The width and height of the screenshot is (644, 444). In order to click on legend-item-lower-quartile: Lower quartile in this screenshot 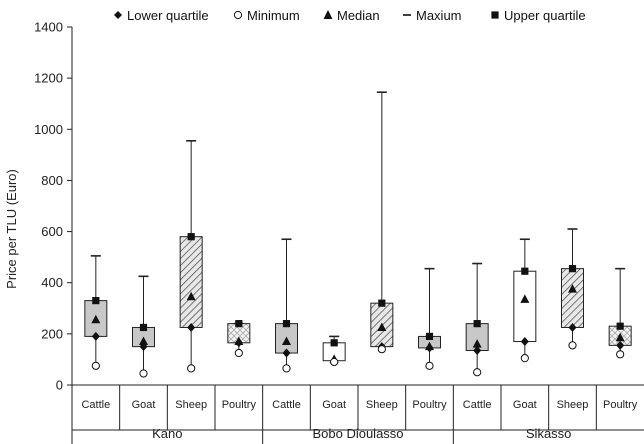, I will do `click(161, 15)`.